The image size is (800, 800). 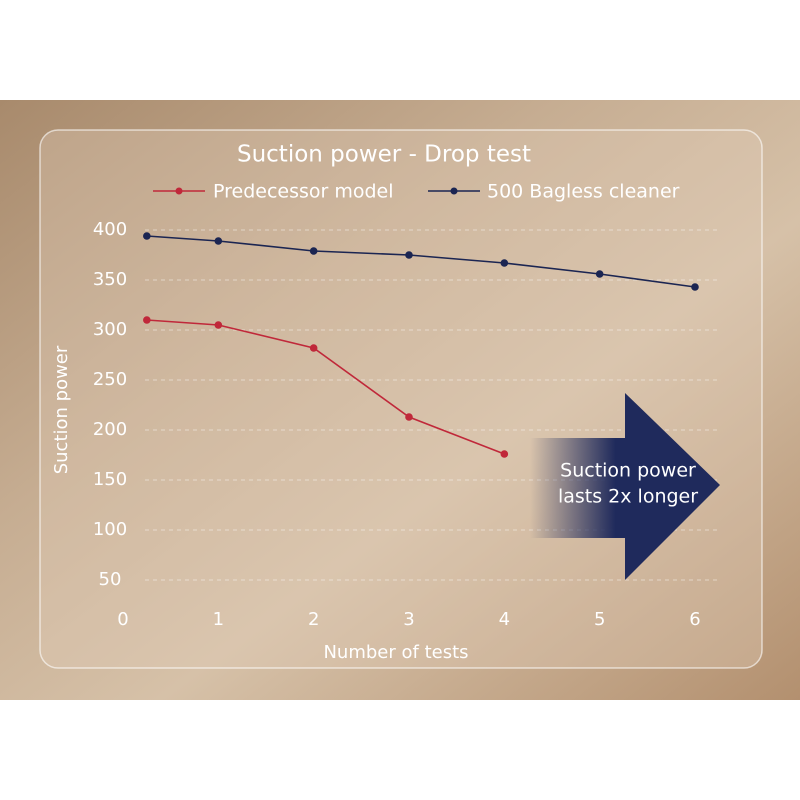 What do you see at coordinates (599, 619) in the screenshot?
I see `x-tick-label: 5` at bounding box center [599, 619].